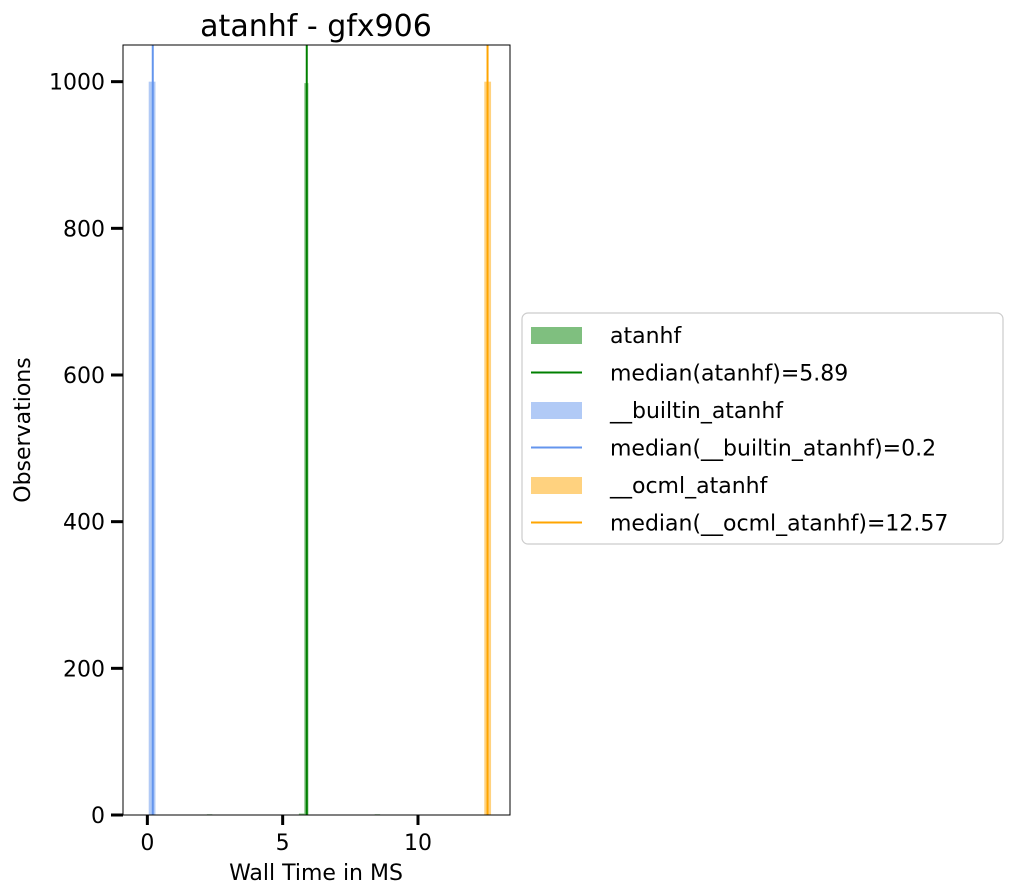  I want to click on y-tick-label: 1000, so click(77, 83).